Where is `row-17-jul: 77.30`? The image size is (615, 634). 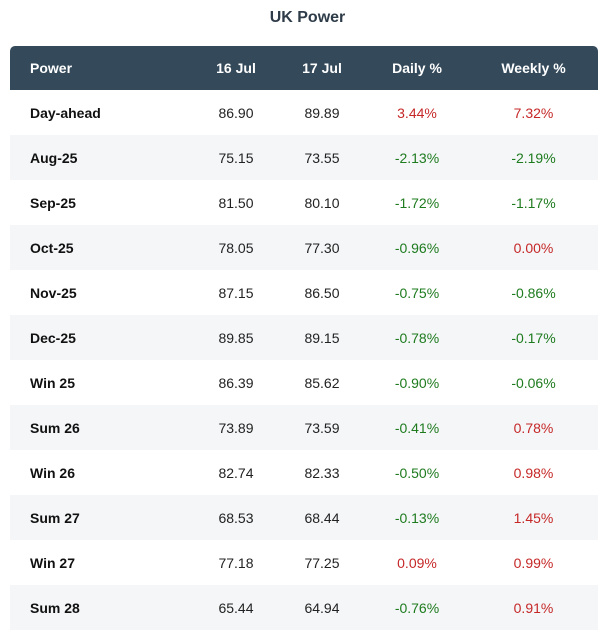 row-17-jul: 77.30 is located at coordinates (322, 247).